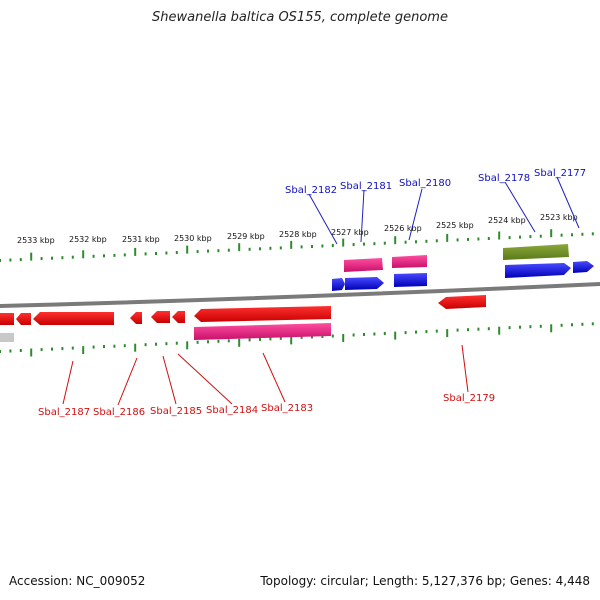  What do you see at coordinates (287, 408) in the screenshot?
I see `gene-label-sbal-2183: Sbal_2183` at bounding box center [287, 408].